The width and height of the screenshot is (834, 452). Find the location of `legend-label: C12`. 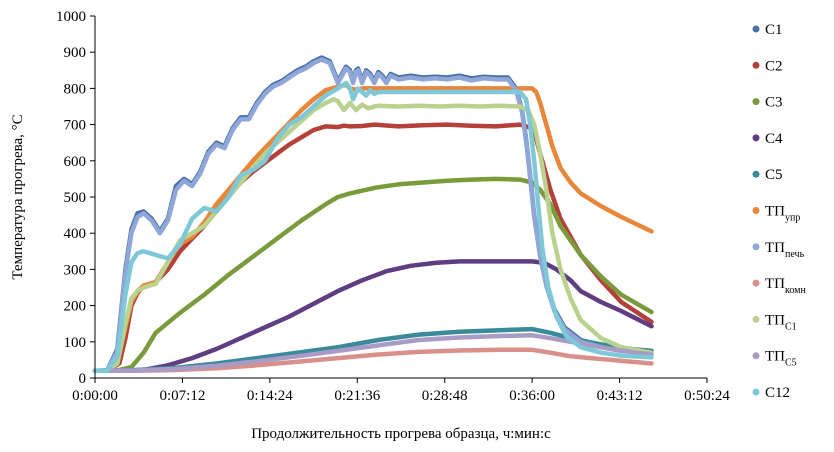

legend-label: C12 is located at coordinates (777, 393).